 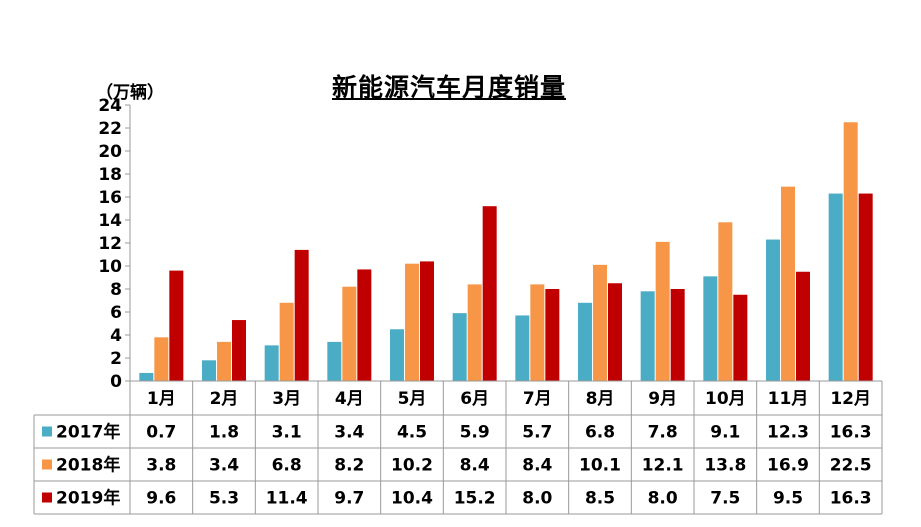 What do you see at coordinates (474, 399) in the screenshot?
I see `x-tick-label: 6月` at bounding box center [474, 399].